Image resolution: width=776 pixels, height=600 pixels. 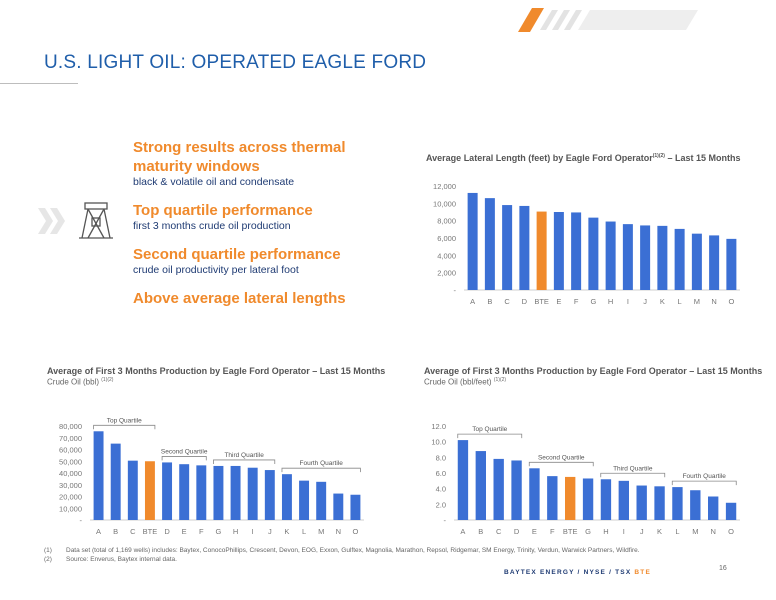 What do you see at coordinates (70, 508) in the screenshot?
I see `y-tick-label: 10,000` at bounding box center [70, 508].